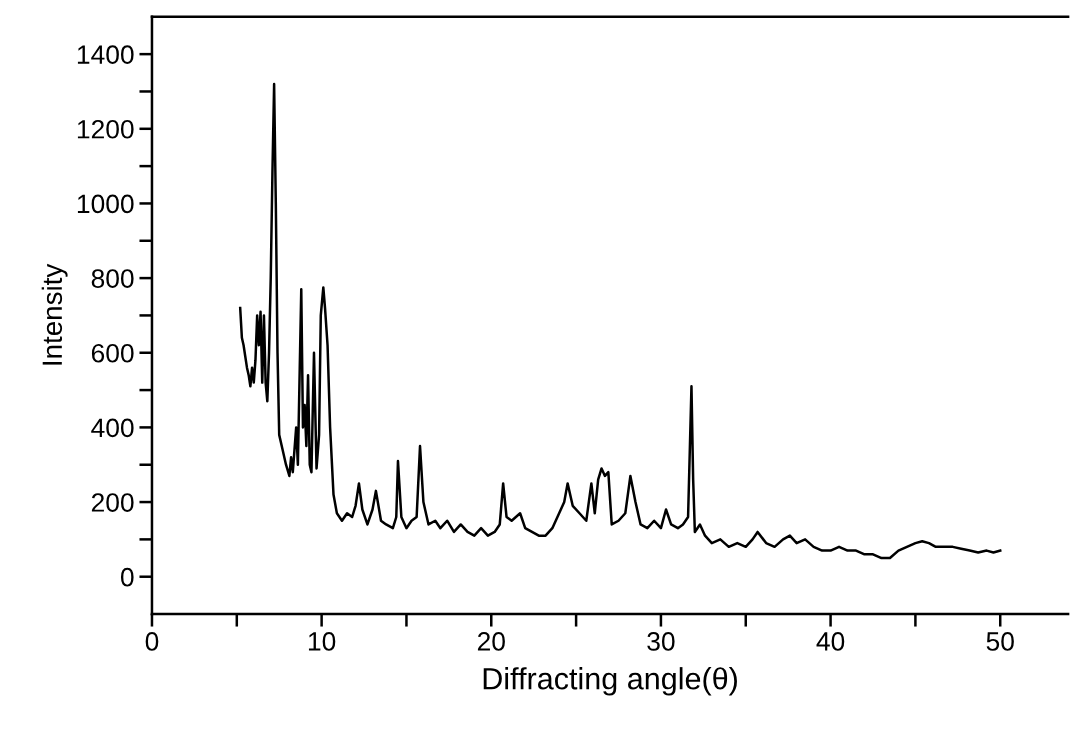 Image resolution: width=1074 pixels, height=731 pixels. I want to click on y-tick-label: 200, so click(112, 502).